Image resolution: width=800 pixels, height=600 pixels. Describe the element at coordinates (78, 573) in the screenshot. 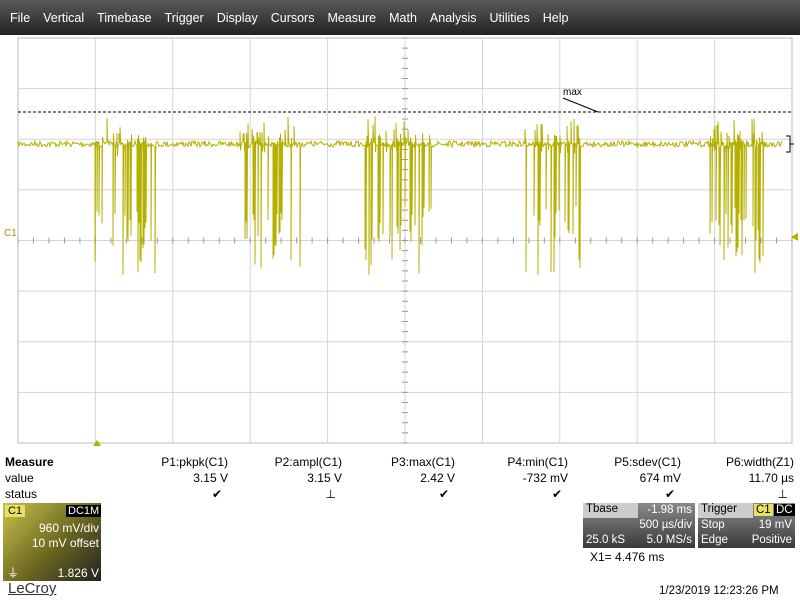

I see `channel-level: 1.826 V` at that location.